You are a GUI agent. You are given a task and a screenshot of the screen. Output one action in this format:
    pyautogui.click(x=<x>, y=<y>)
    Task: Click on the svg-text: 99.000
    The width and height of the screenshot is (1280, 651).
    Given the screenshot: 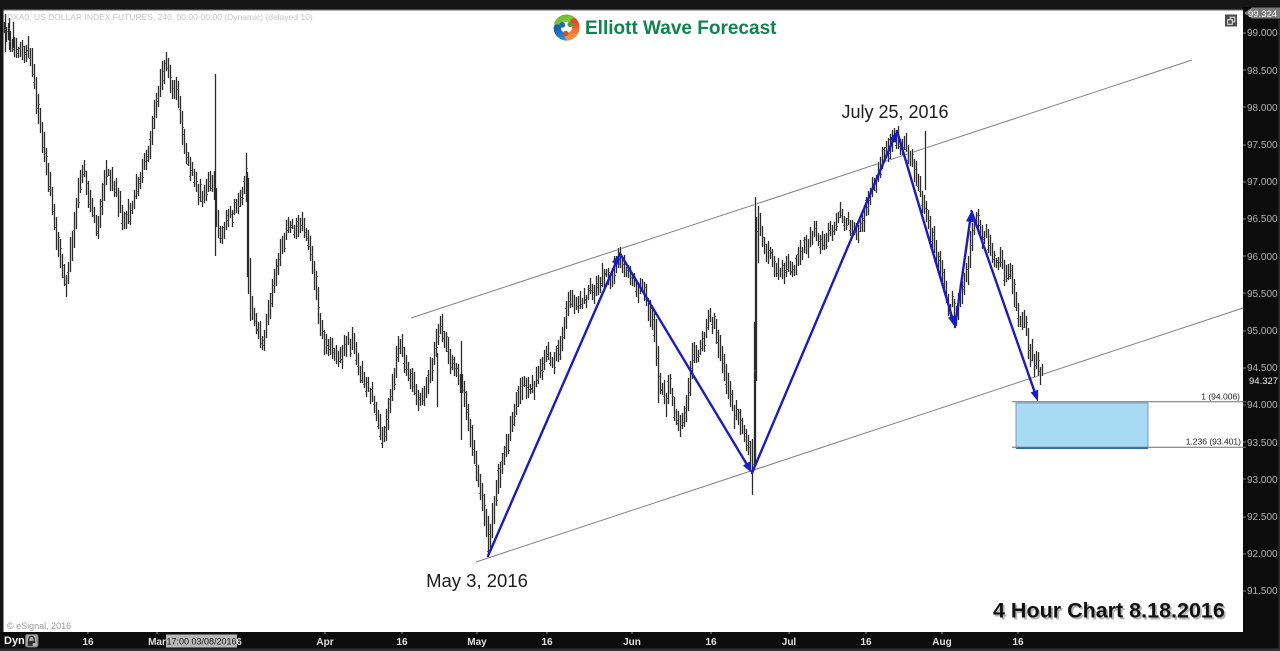 What is the action you would take?
    pyautogui.click(x=1262, y=33)
    